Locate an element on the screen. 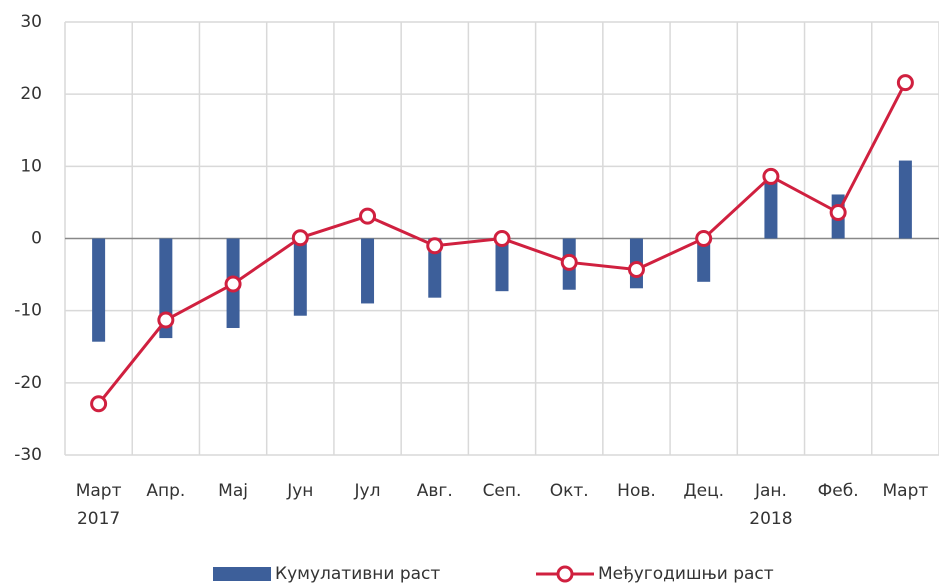  y-tick-label: -30 is located at coordinates (28, 455).